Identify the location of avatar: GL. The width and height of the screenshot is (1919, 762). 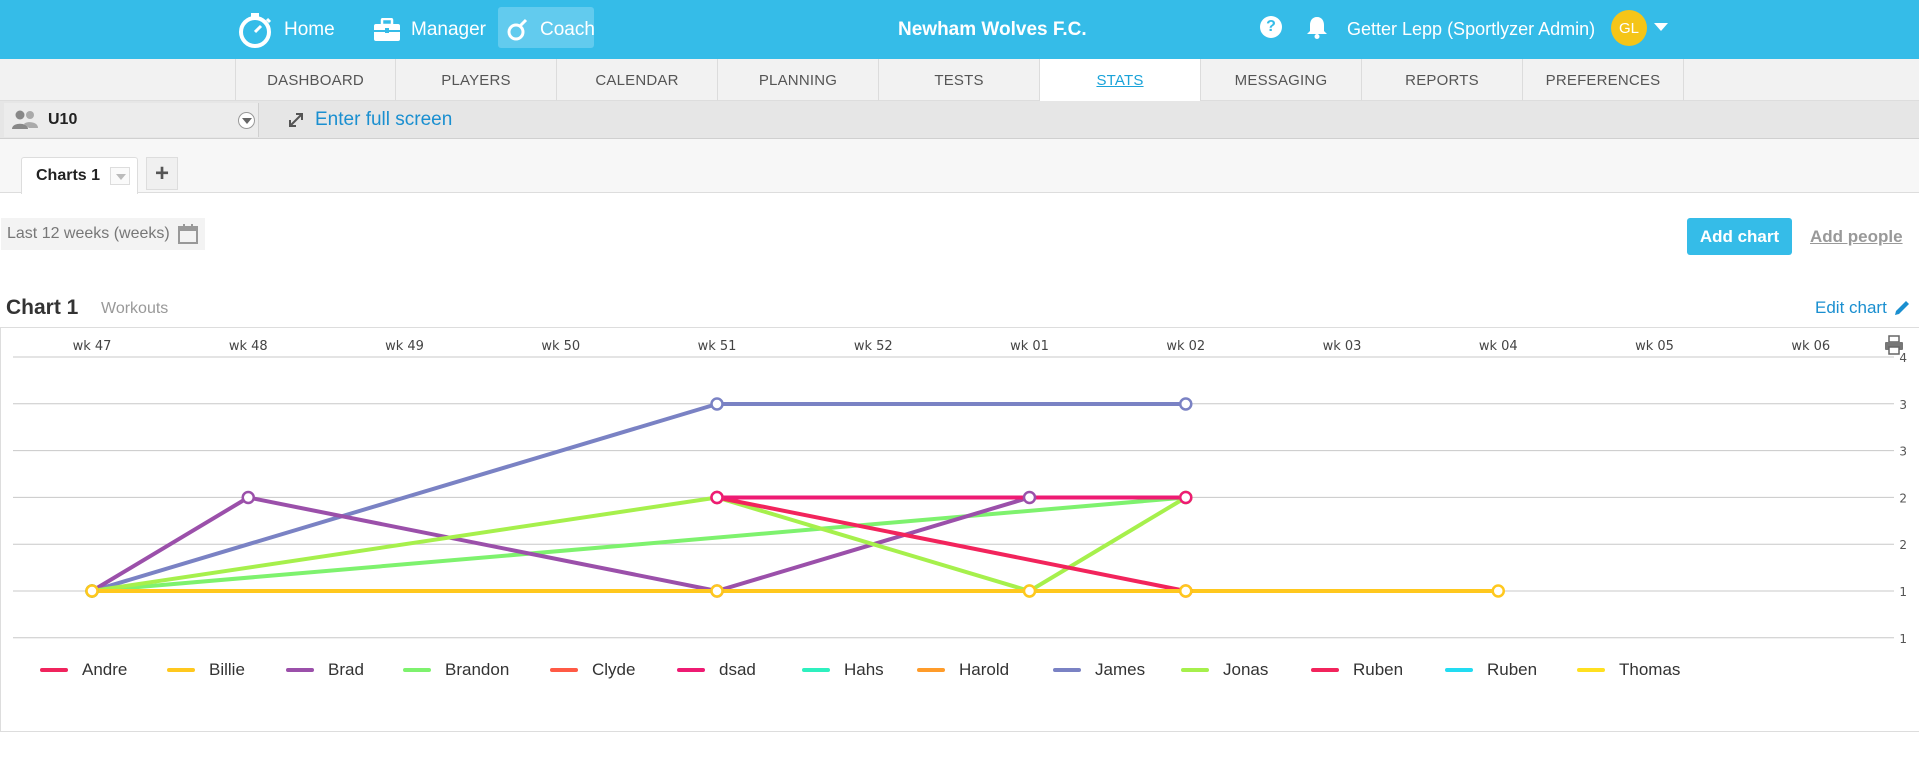
(1629, 28).